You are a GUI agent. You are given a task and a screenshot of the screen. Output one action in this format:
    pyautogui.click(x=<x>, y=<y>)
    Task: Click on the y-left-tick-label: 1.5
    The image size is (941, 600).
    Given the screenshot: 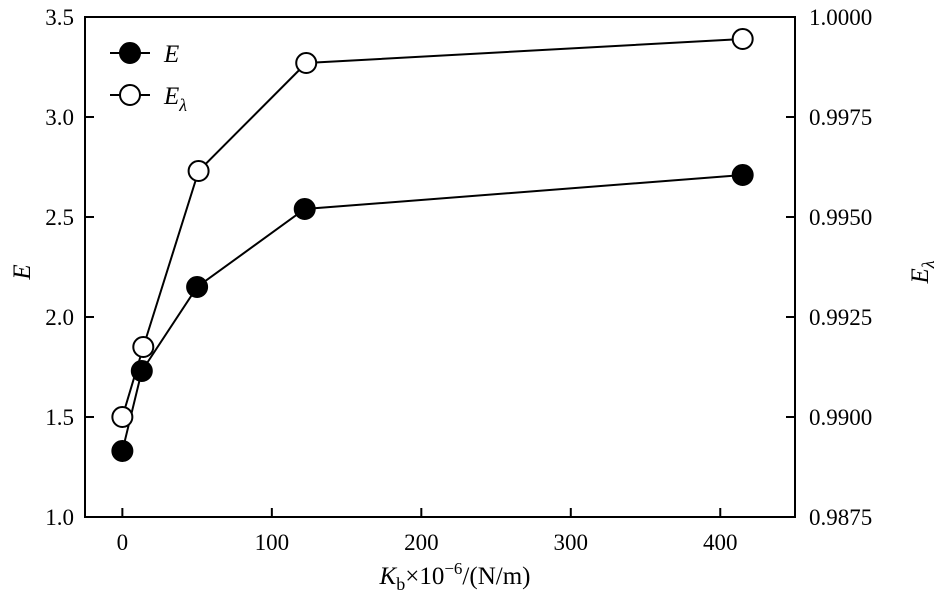 What is the action you would take?
    pyautogui.click(x=59, y=417)
    